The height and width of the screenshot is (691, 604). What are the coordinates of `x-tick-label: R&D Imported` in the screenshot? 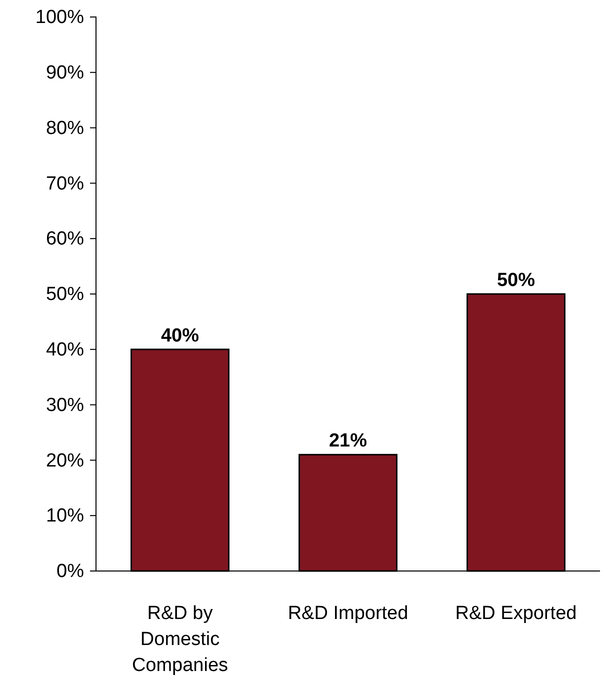 It's located at (348, 613).